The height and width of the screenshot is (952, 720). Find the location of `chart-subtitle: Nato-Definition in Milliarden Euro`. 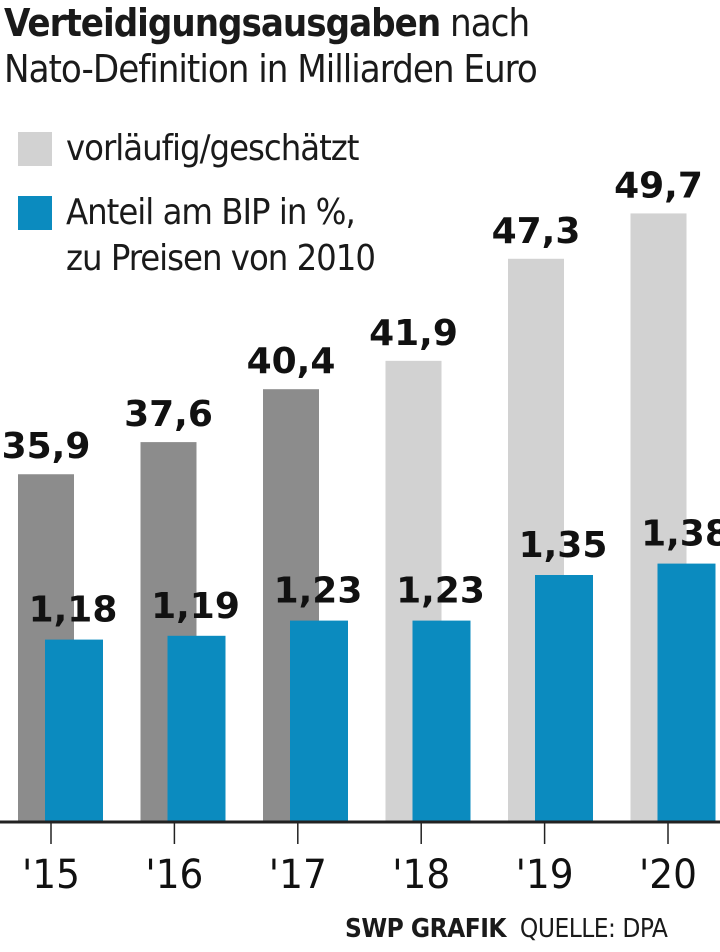

chart-subtitle: Nato-Definition in Milliarden Euro is located at coordinates (271, 69).